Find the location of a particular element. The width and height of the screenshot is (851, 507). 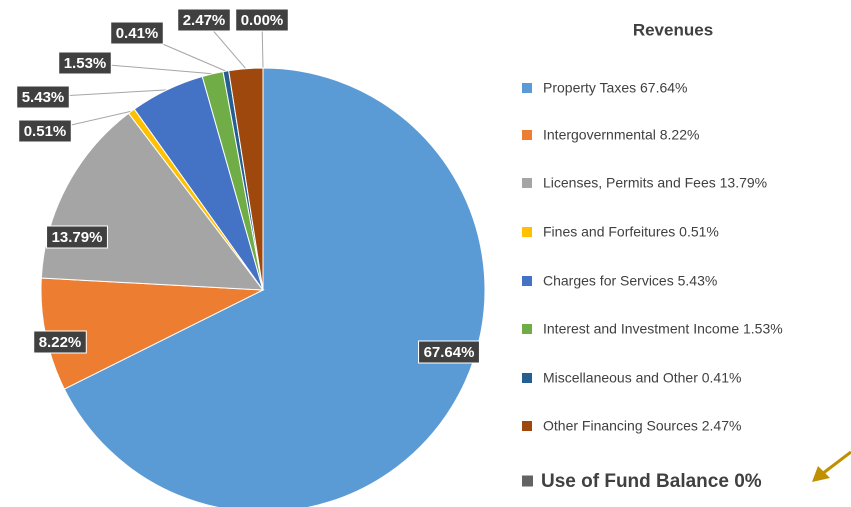

data-label: 0.00% is located at coordinates (262, 20).